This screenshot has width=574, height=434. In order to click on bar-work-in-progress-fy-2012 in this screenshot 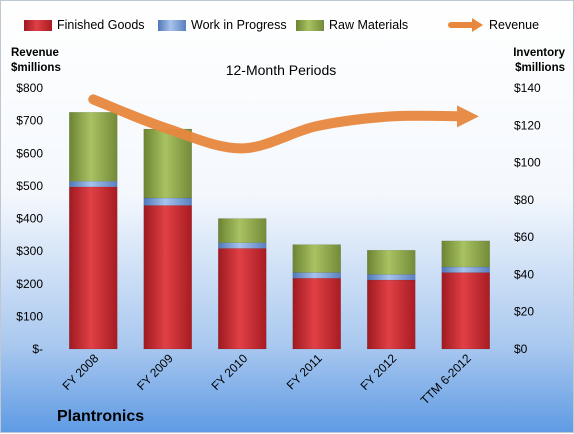, I will do `click(391, 277)`.